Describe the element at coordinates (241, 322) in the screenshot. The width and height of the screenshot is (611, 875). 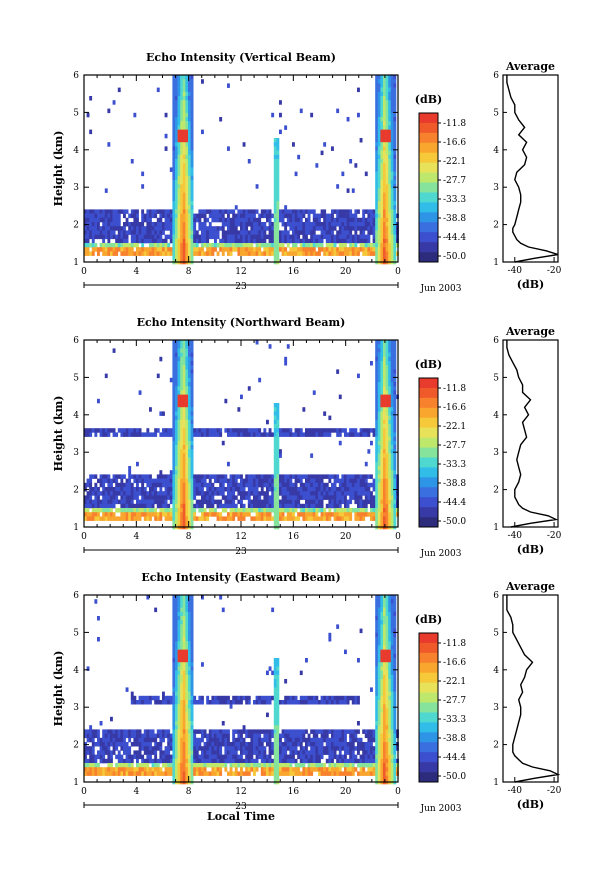
I see `panel-title: Echo Intensity (Northward Beam)` at that location.